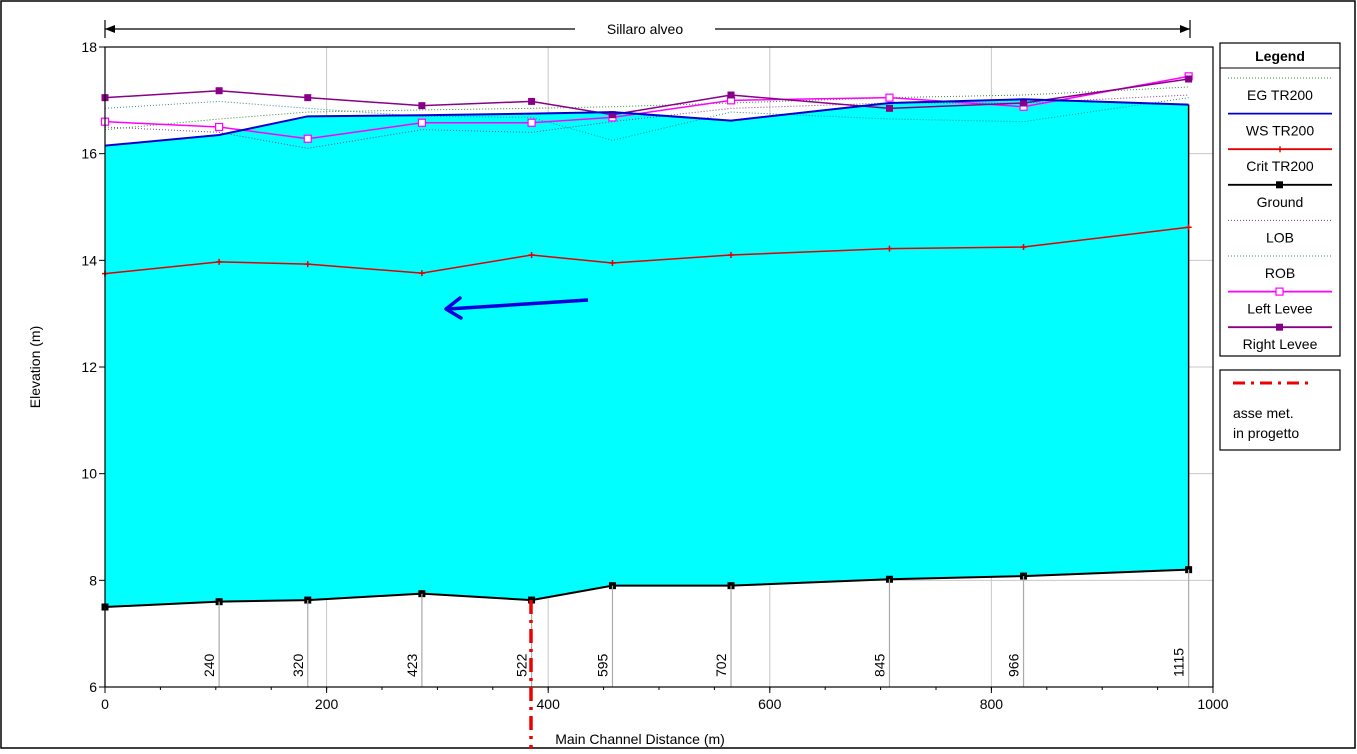 The width and height of the screenshot is (1357, 754). What do you see at coordinates (549, 704) in the screenshot?
I see `x-tick-label: 400` at bounding box center [549, 704].